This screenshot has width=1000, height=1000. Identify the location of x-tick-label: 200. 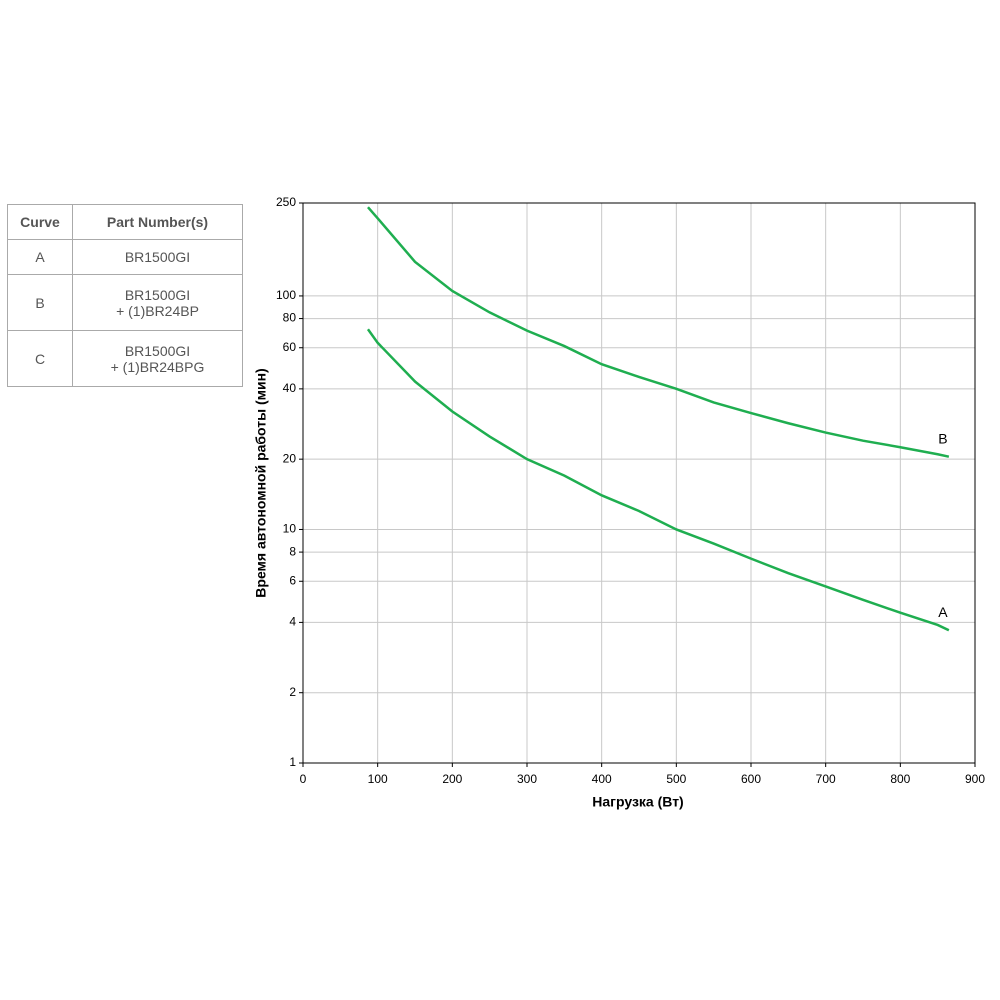
(452, 779).